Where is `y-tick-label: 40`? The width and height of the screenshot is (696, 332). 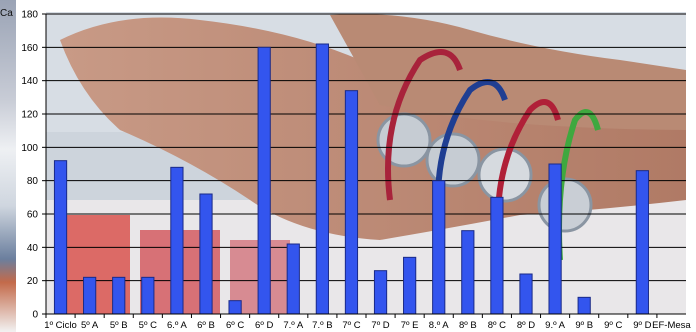 y-tick-label: 40 is located at coordinates (33, 248).